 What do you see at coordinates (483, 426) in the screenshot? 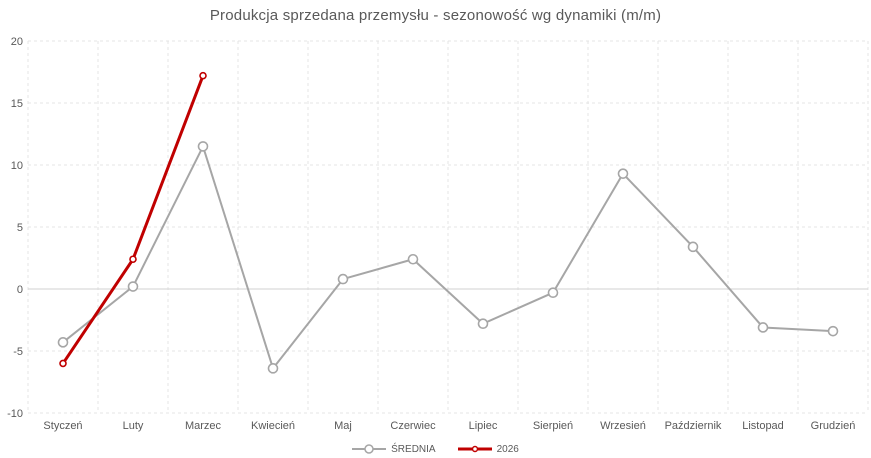
I see `x-tick-label: Lipiec` at bounding box center [483, 426].